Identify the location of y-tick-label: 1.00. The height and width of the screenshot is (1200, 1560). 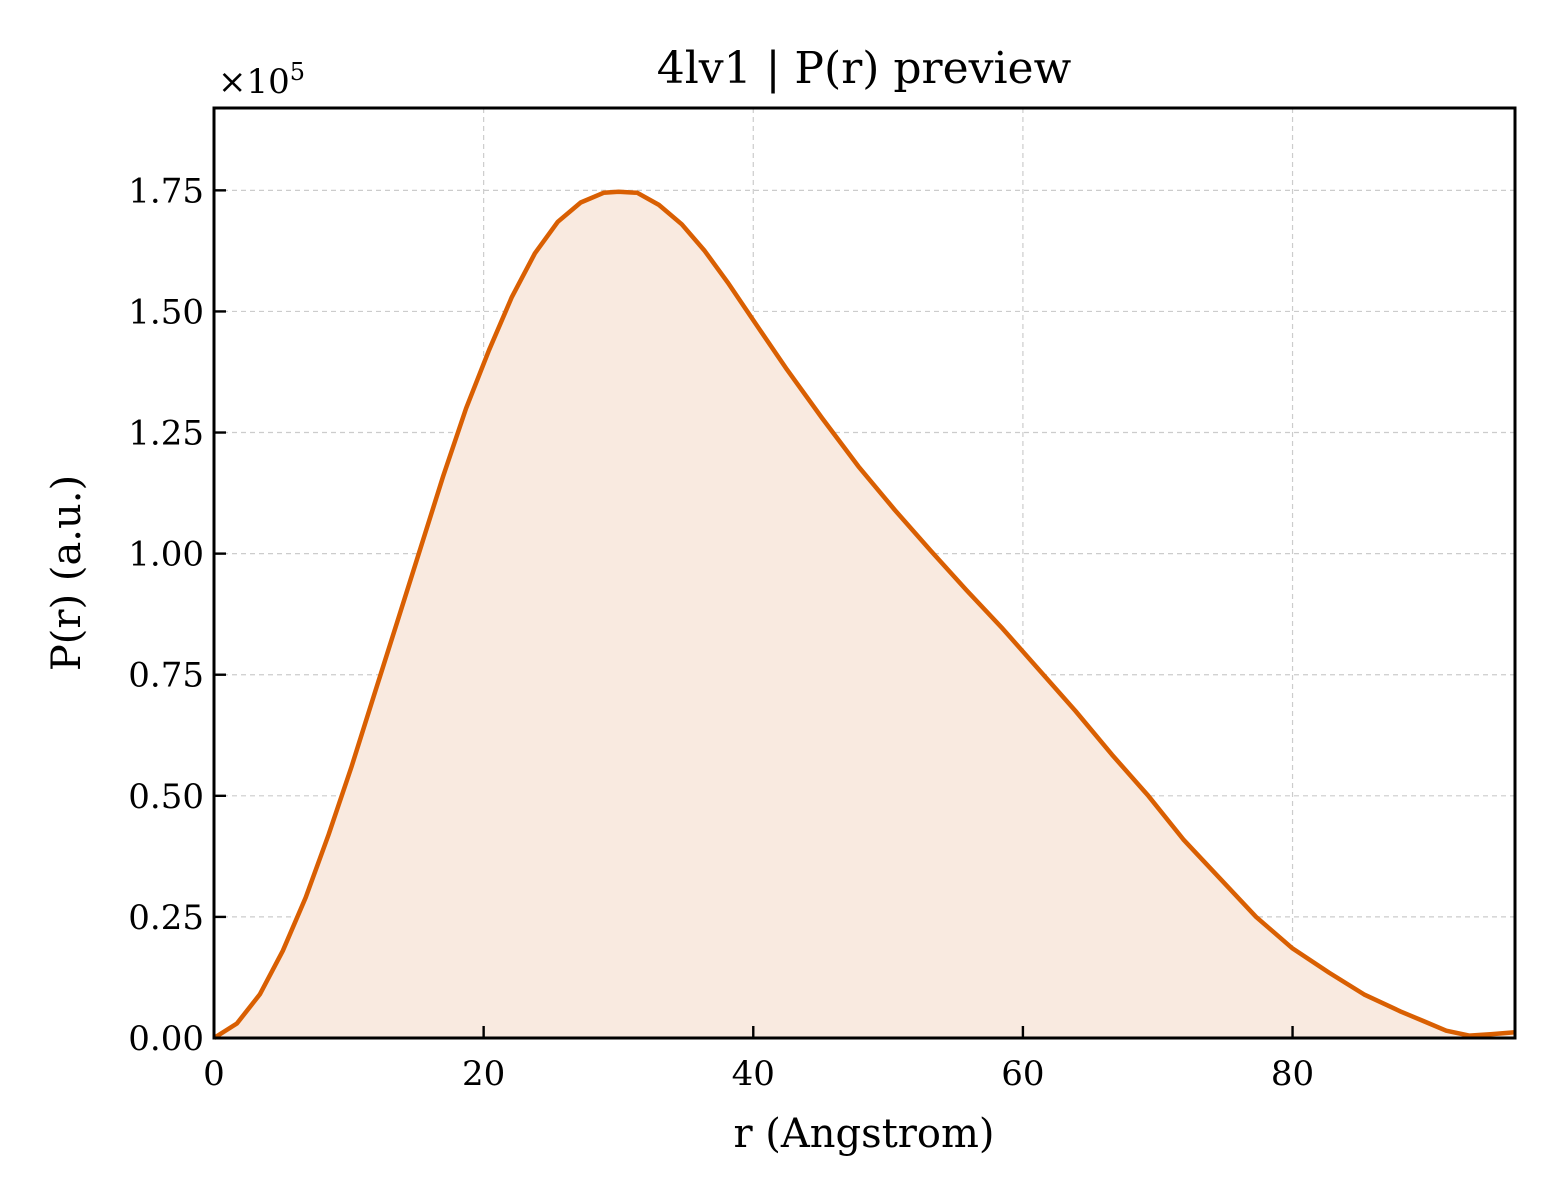
(166, 555).